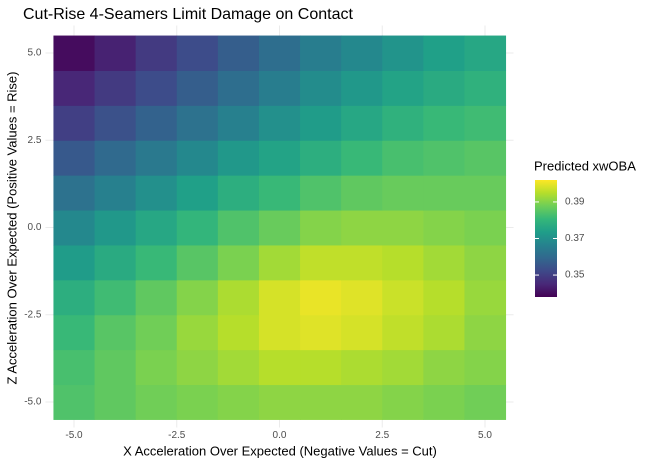  Describe the element at coordinates (382, 435) in the screenshot. I see `x-tick-label: 2.5` at that location.